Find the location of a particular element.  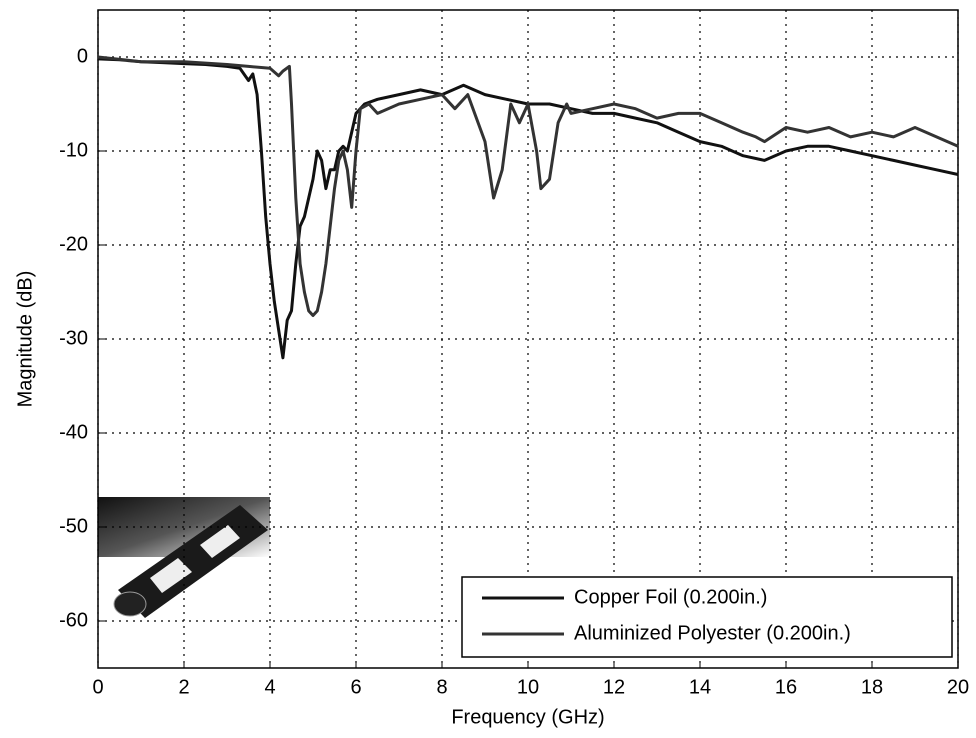

x-tick-label: 18 is located at coordinates (872, 687).